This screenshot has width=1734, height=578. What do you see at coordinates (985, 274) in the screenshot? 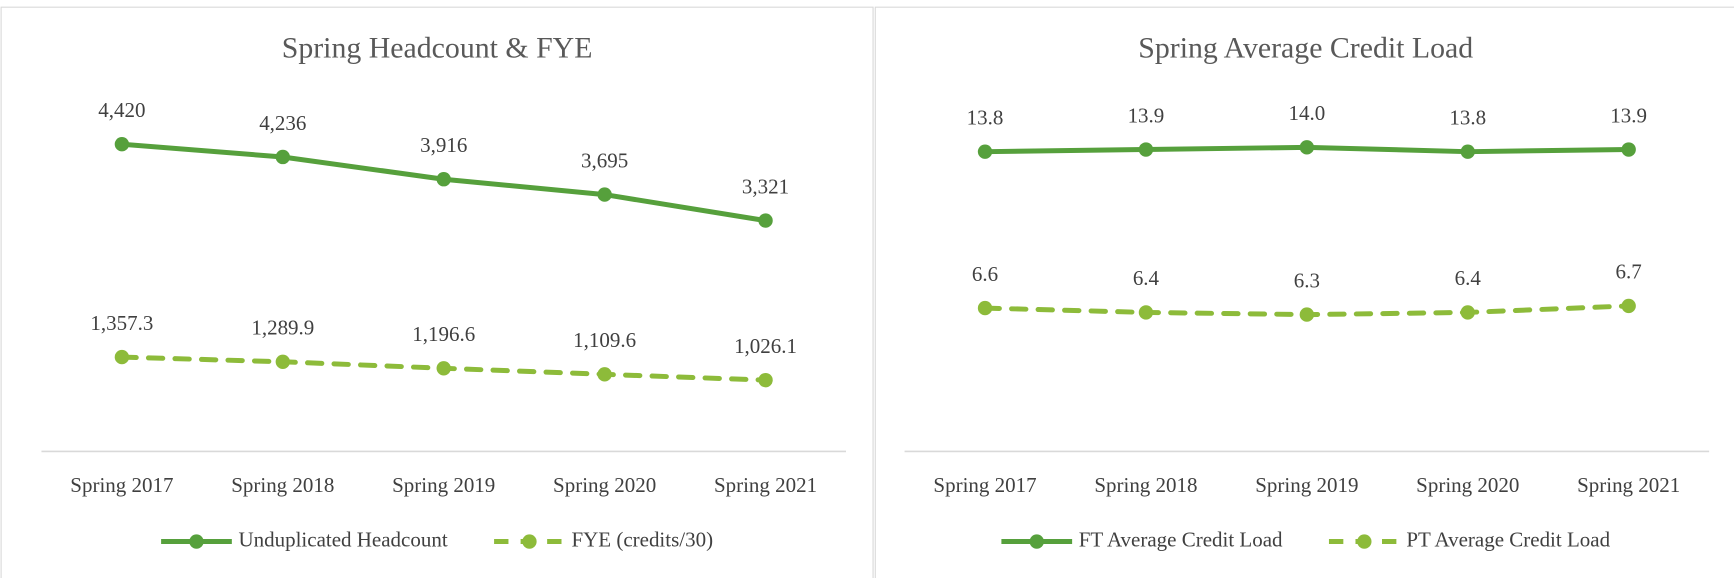
I see `data-label: 6.6` at bounding box center [985, 274].